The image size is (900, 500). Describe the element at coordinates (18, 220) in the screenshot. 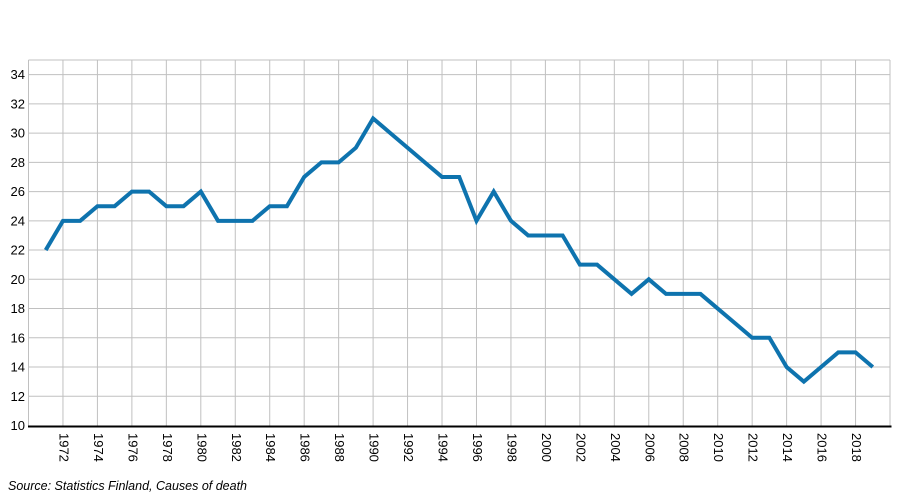

I see `y-tick-label: 24` at that location.